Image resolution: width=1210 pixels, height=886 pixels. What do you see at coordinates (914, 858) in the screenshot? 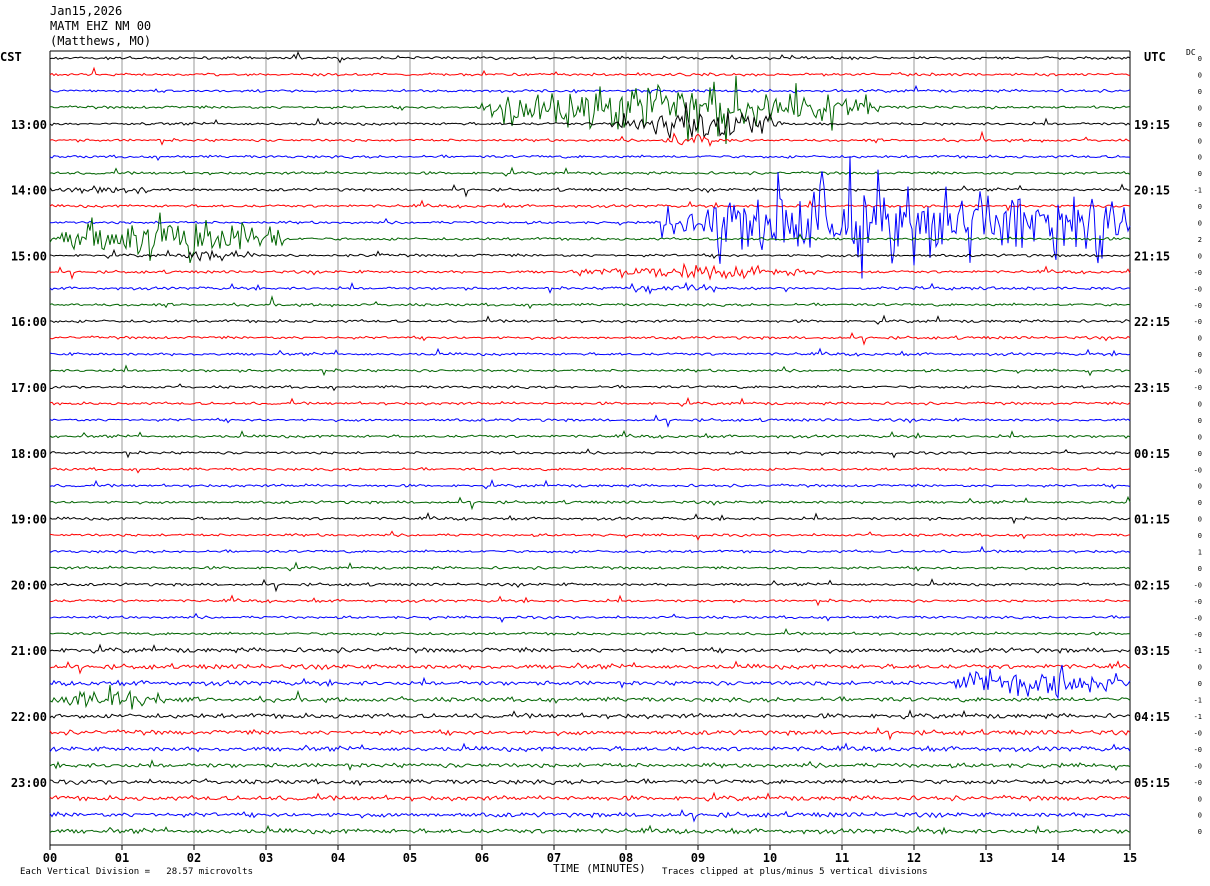
I see `x-tick-label: 12` at bounding box center [914, 858].